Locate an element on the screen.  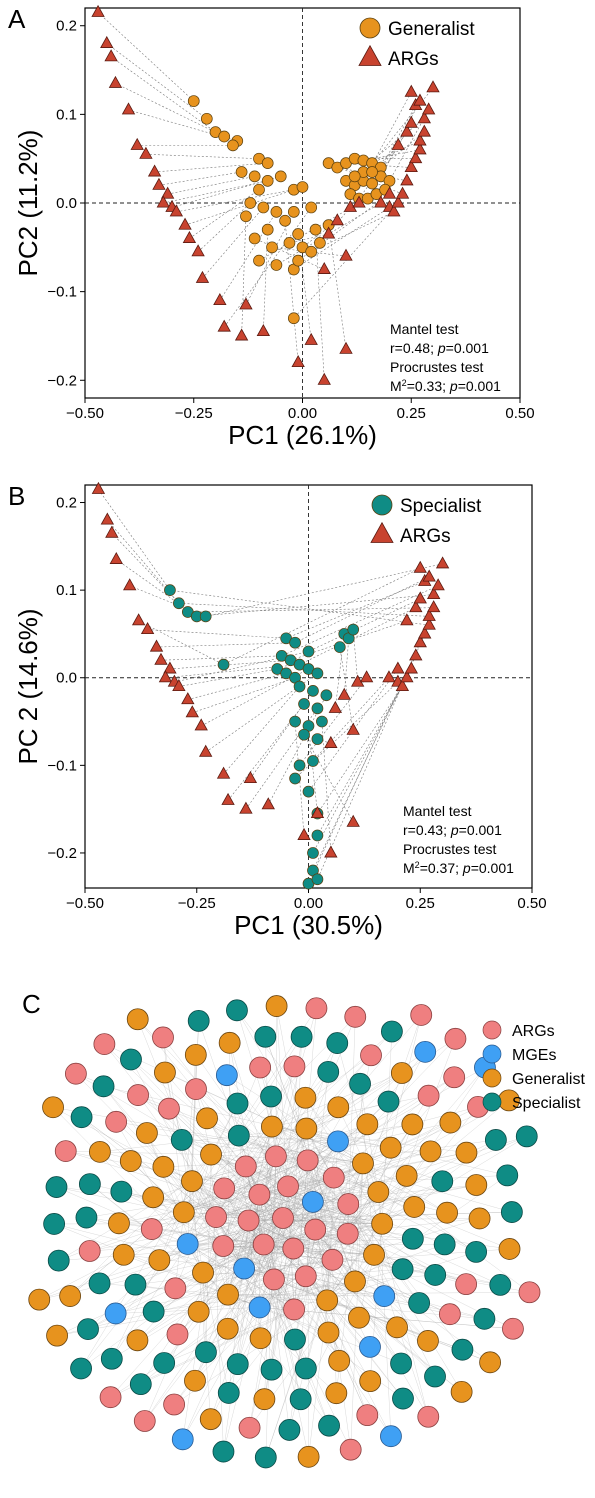
y-tick-label: −0.1 is located at coordinates (62, 765).